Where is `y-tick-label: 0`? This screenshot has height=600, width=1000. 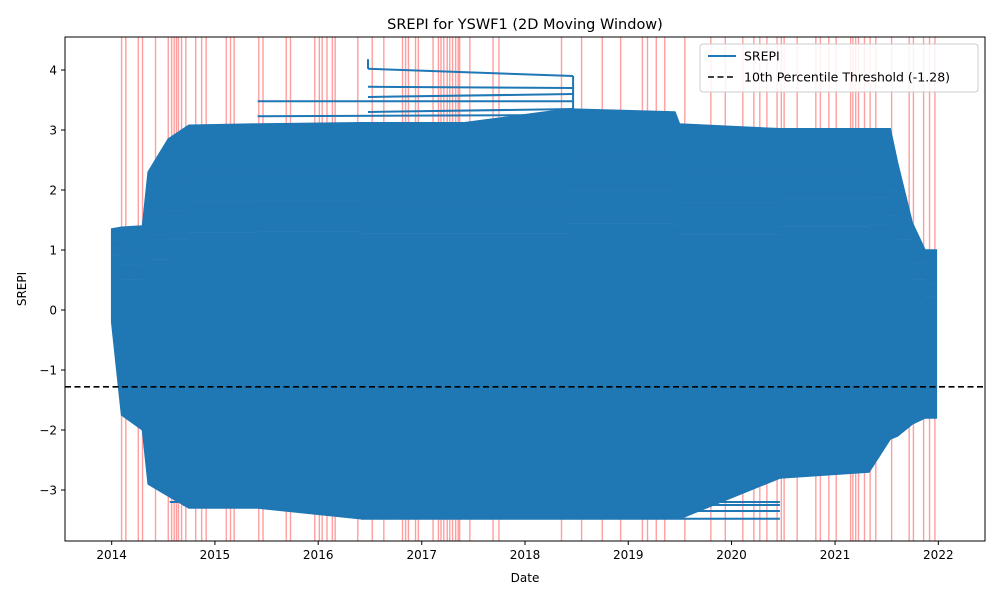
y-tick-label: 0 is located at coordinates (53, 310).